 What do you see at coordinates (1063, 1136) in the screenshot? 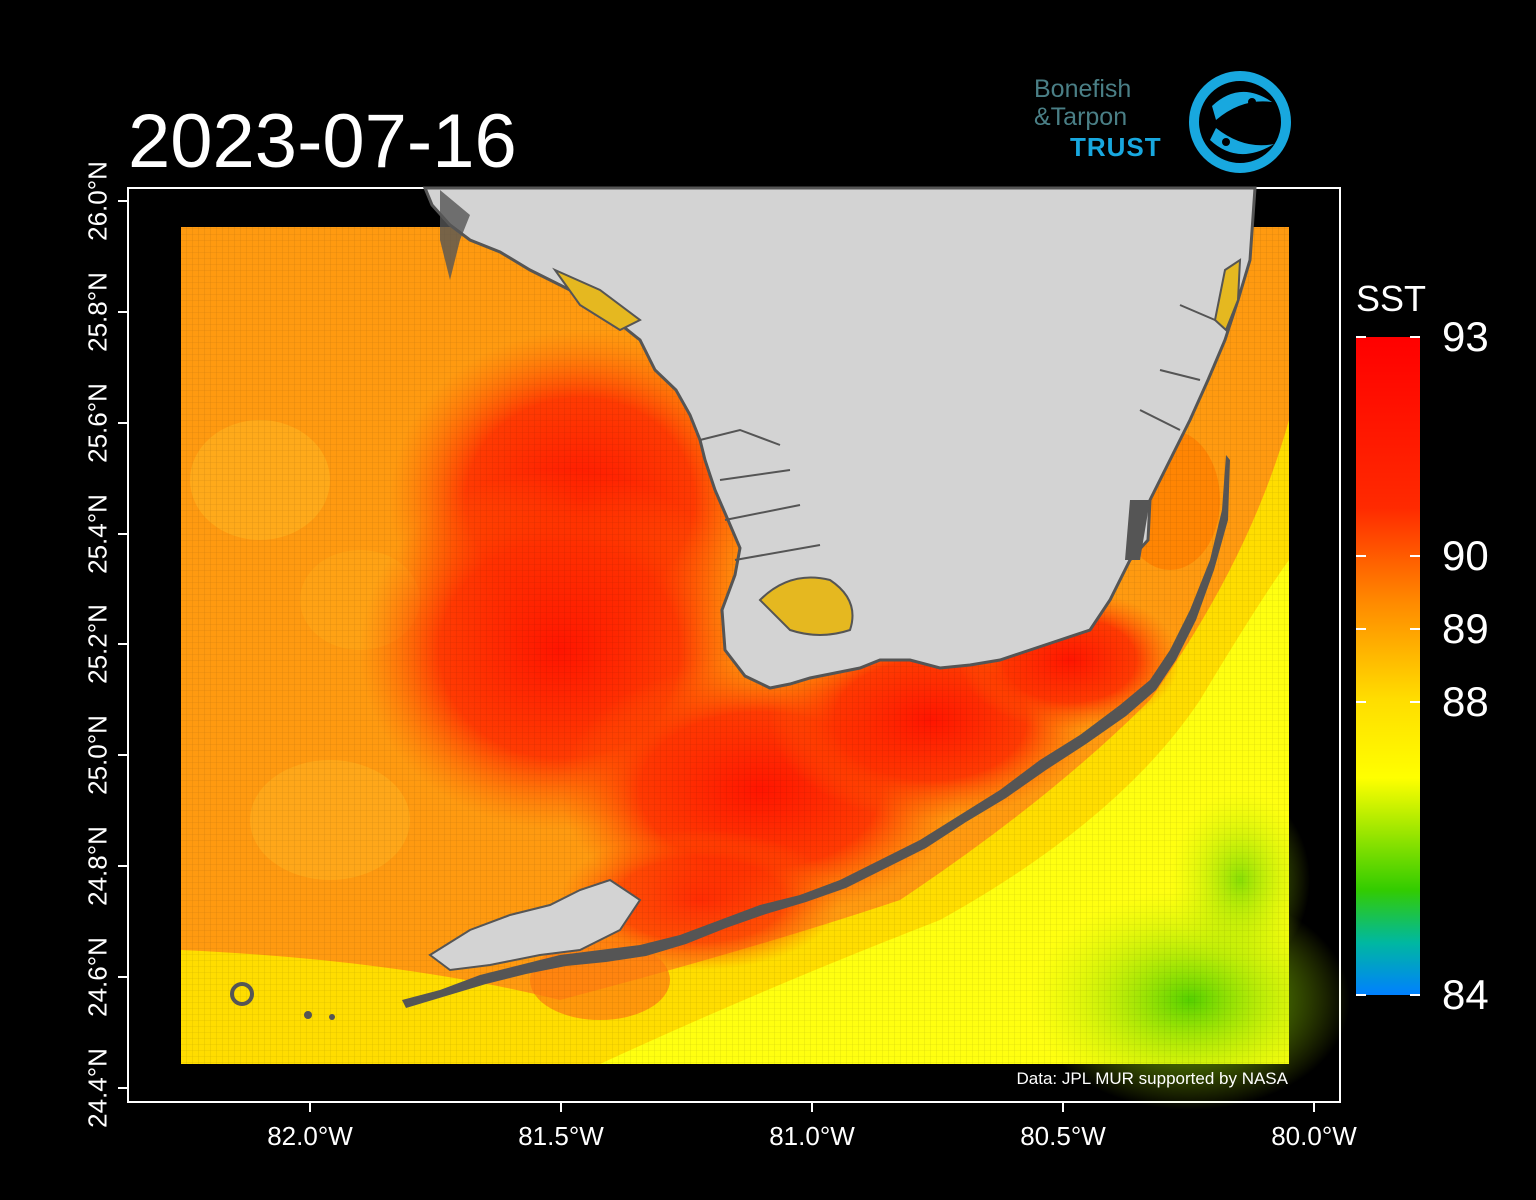
I see `x-tick-label: 80.5°W` at bounding box center [1063, 1136].